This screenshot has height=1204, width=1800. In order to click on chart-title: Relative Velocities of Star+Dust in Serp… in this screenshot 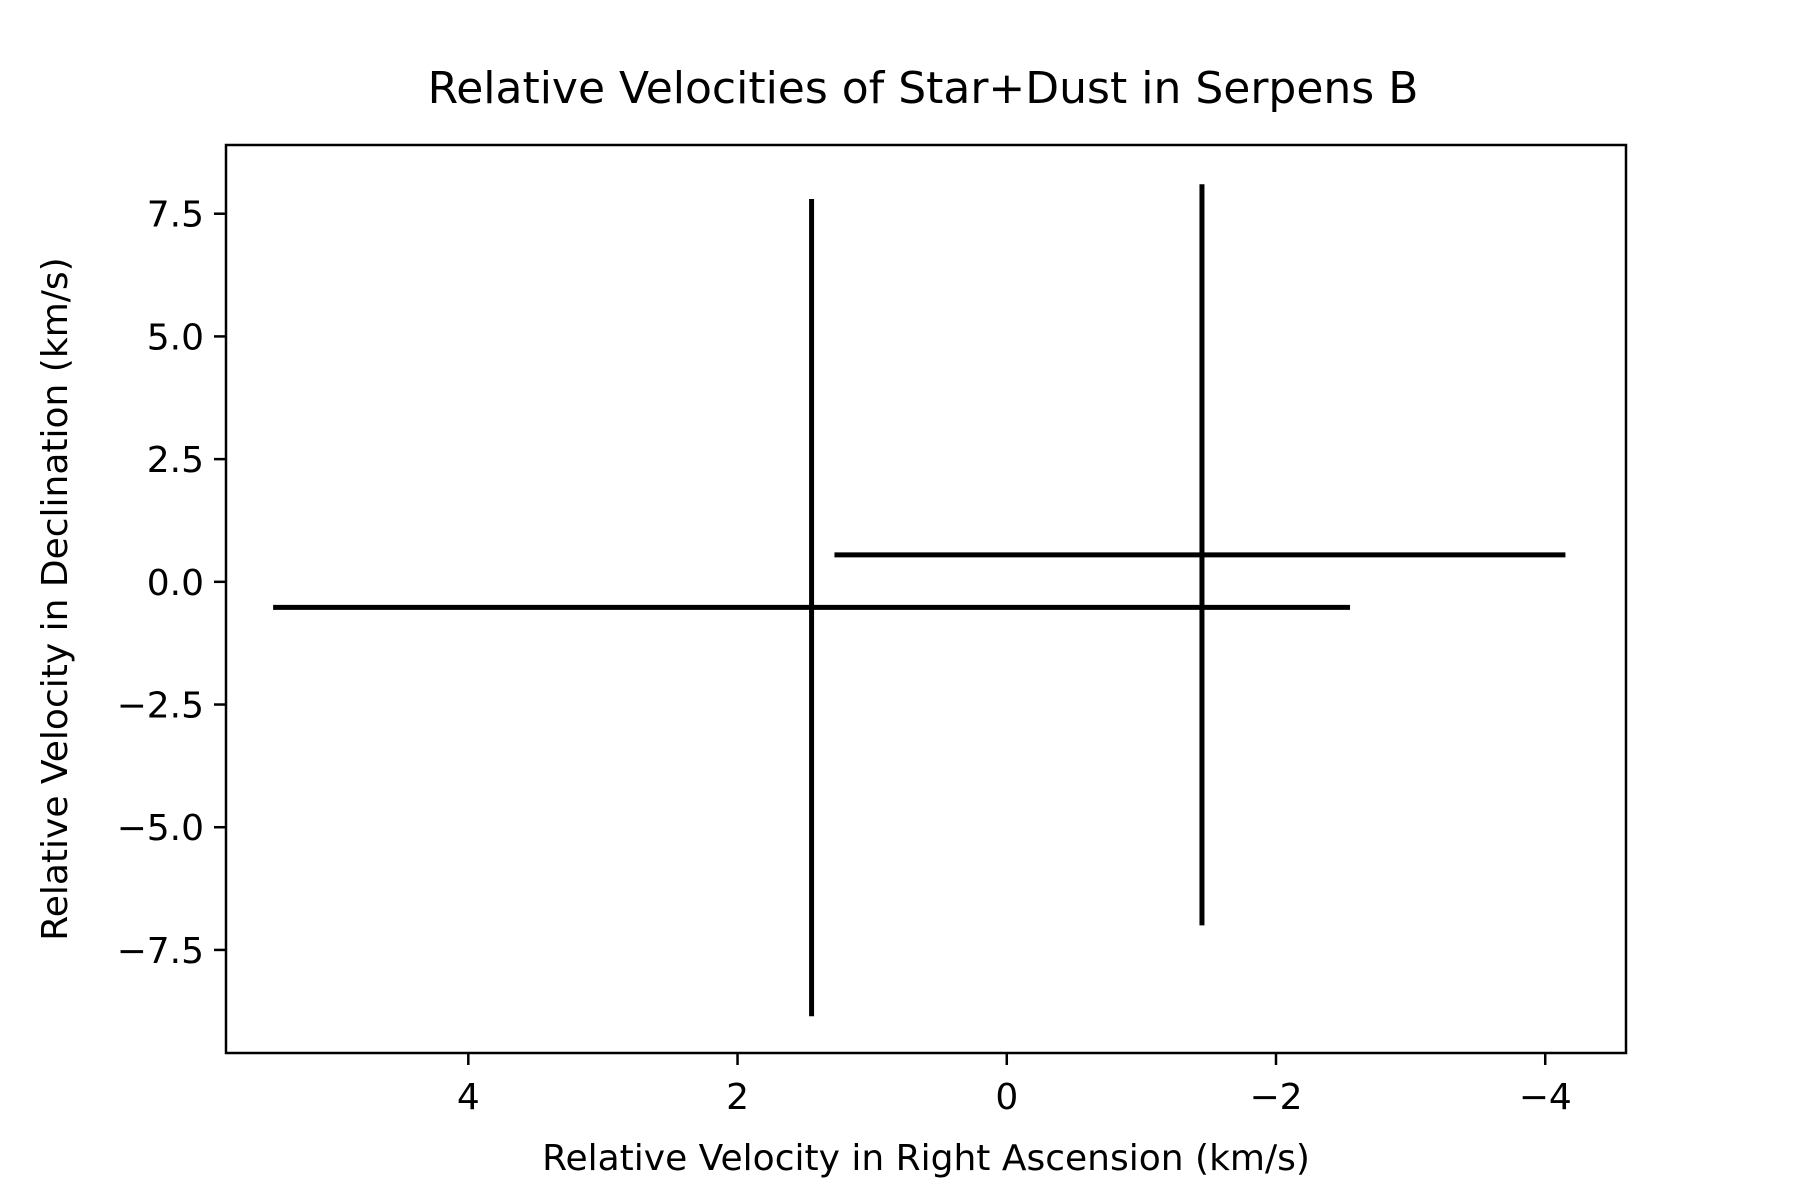, I will do `click(923, 88)`.